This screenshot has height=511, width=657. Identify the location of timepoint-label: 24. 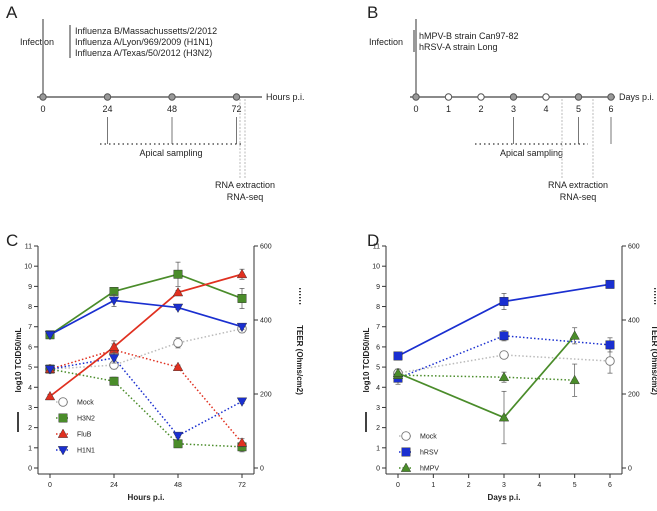
(107, 109).